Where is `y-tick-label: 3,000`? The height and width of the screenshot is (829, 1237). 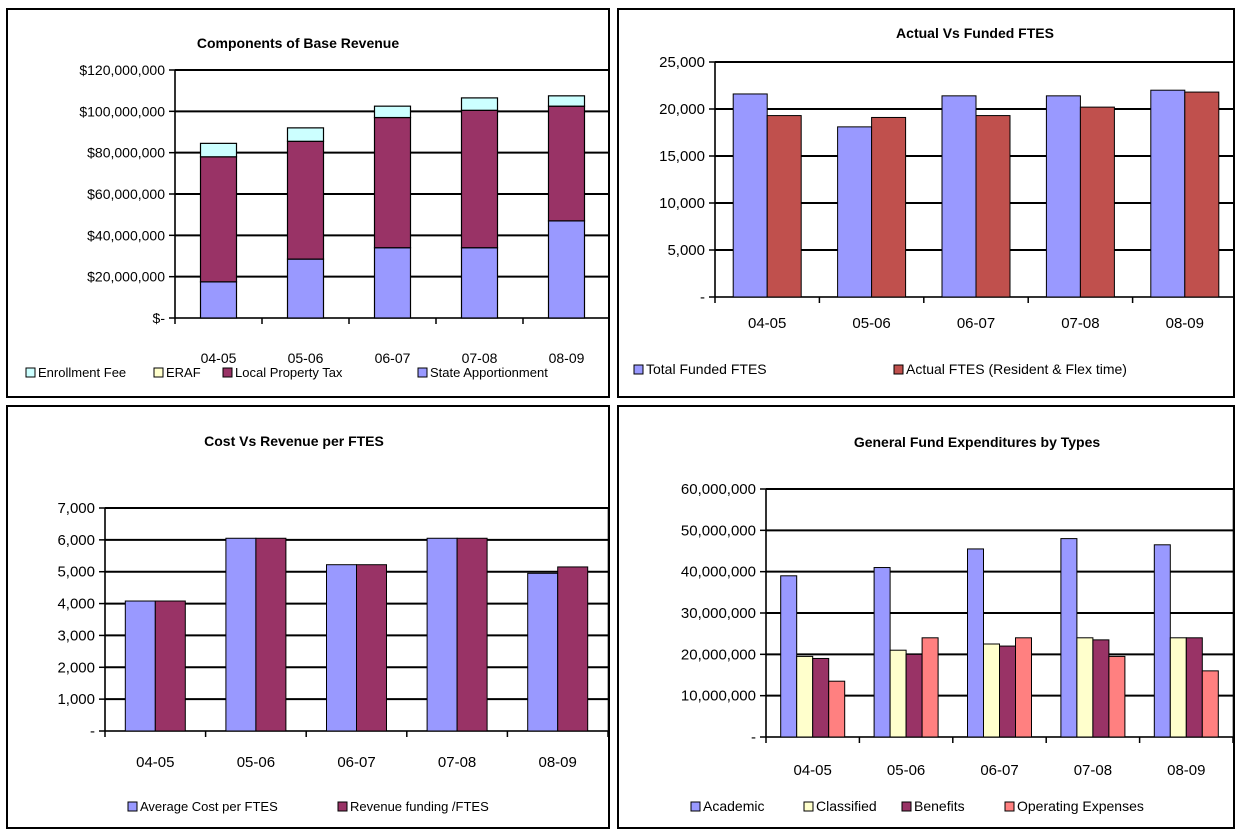
y-tick-label: 3,000 is located at coordinates (76, 635).